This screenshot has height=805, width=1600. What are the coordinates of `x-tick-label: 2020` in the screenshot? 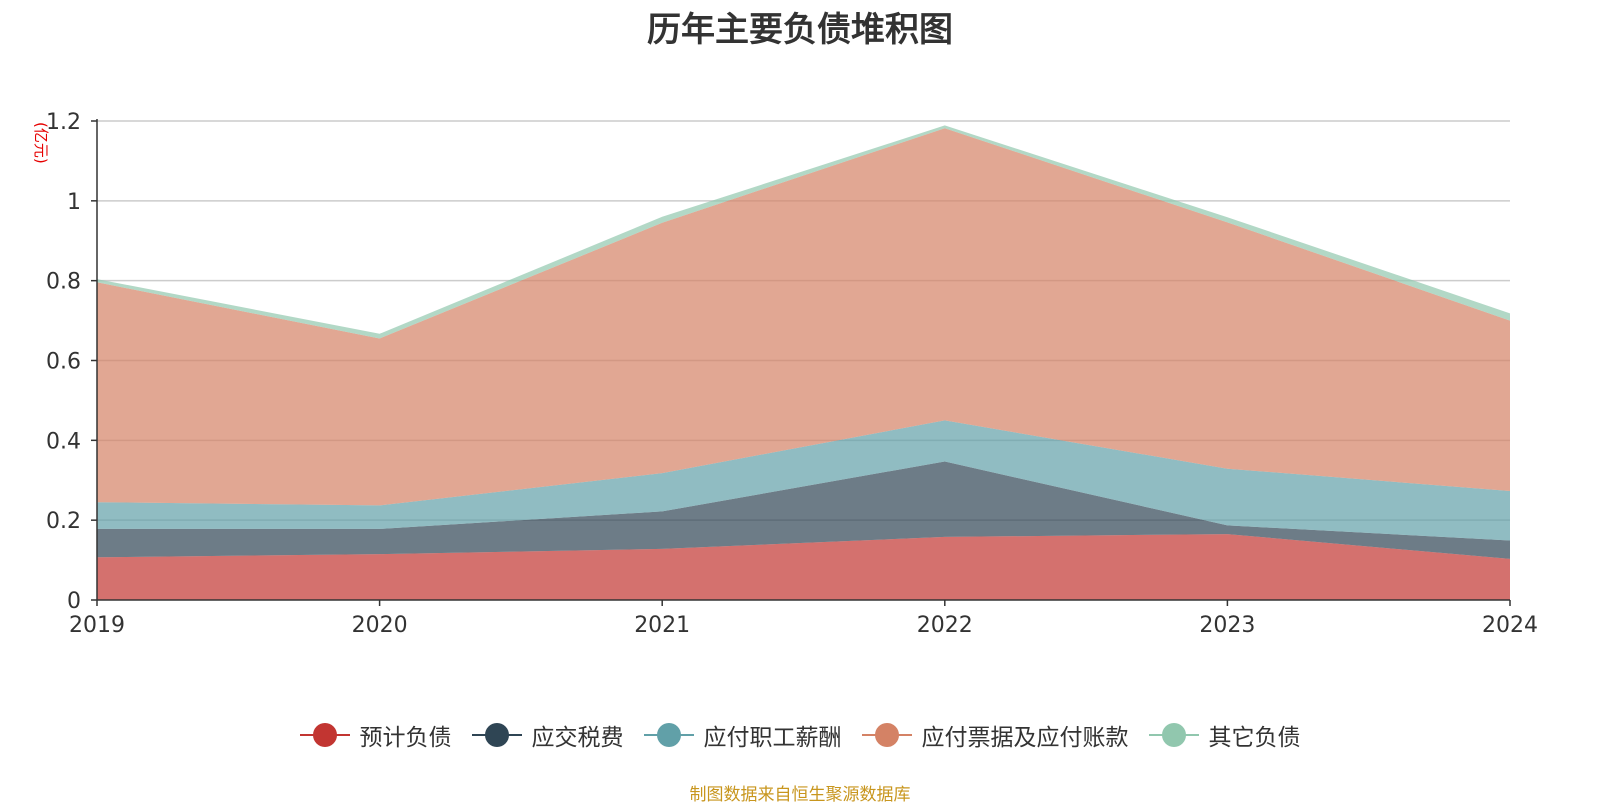 It's located at (380, 625).